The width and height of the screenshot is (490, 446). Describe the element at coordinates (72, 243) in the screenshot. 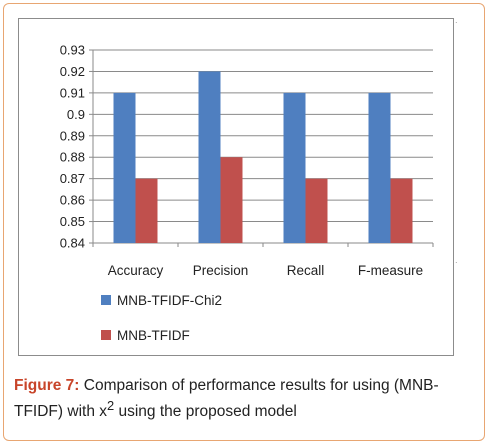

I see `y-tick-label: 0.84` at that location.